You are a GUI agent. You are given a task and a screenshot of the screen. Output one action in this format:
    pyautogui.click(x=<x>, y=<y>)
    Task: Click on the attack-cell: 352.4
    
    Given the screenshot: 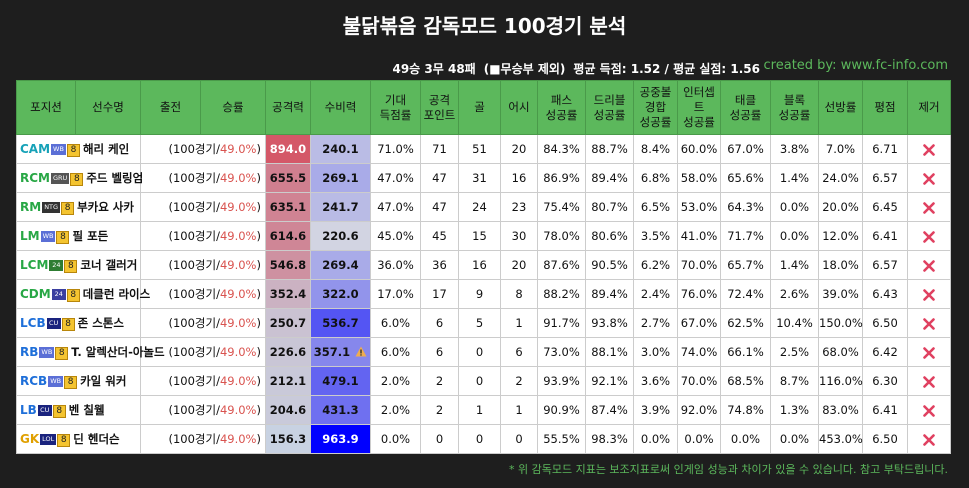 What is the action you would take?
    pyautogui.click(x=288, y=294)
    